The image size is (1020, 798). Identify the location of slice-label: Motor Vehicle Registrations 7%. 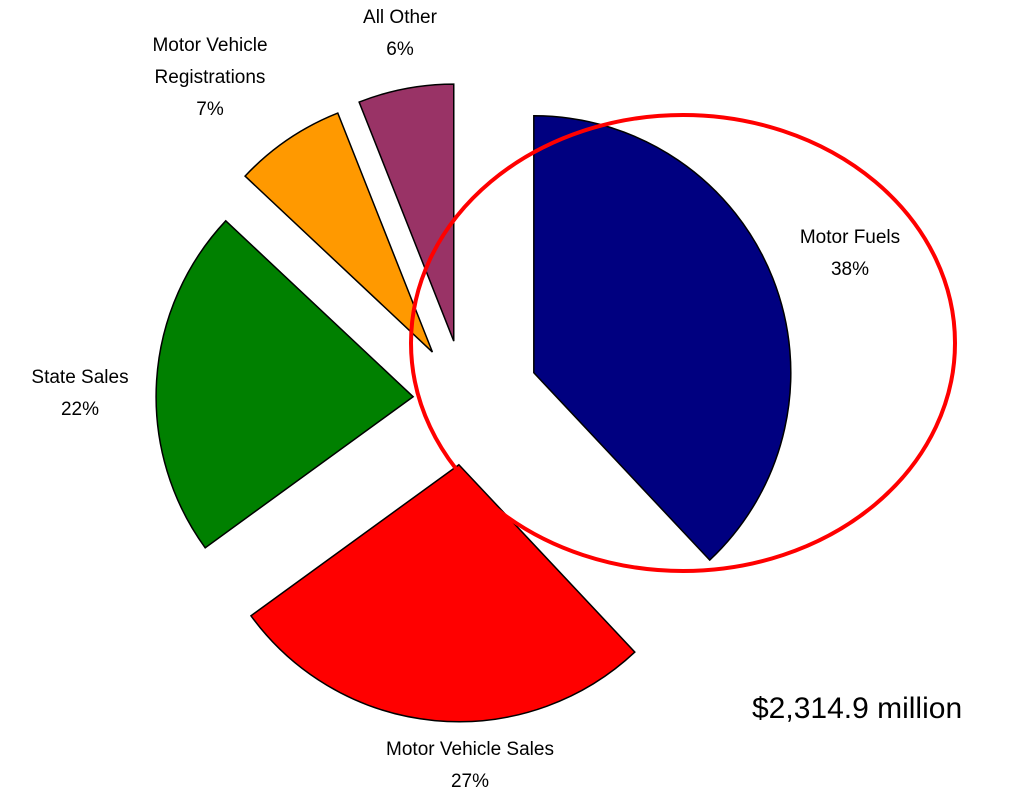
(210, 78).